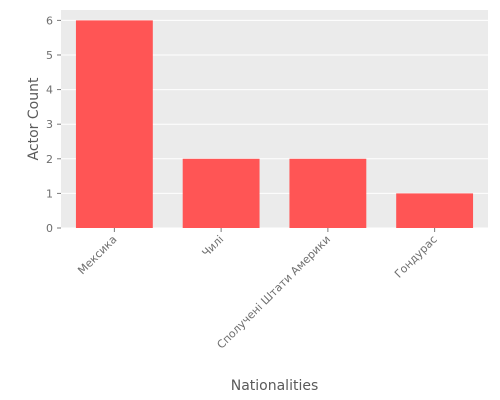 The height and width of the screenshot is (400, 500). I want to click on y-axis-ticks: 0 1 2 3 4 5 6, so click(53, 124).